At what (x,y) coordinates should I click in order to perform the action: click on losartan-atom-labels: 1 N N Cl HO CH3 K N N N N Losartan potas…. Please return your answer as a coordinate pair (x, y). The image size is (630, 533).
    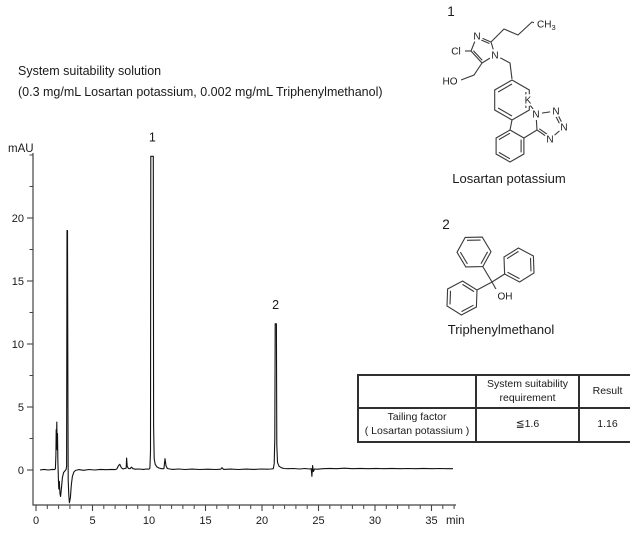
    Looking at the image, I should click on (505, 95).